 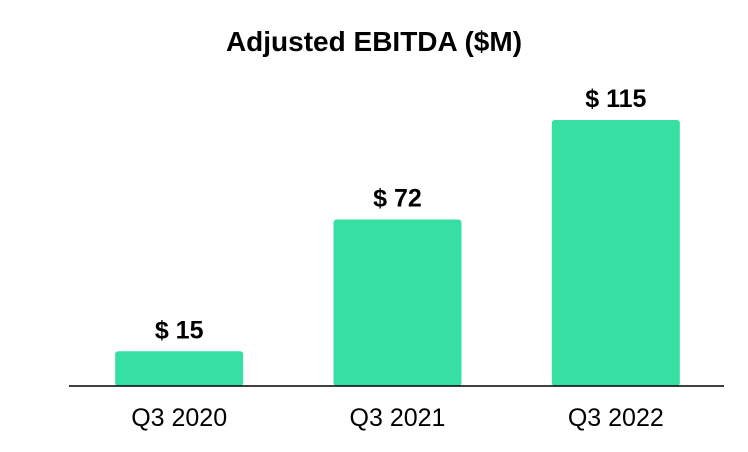 I want to click on data-label: $ 72, so click(x=397, y=198).